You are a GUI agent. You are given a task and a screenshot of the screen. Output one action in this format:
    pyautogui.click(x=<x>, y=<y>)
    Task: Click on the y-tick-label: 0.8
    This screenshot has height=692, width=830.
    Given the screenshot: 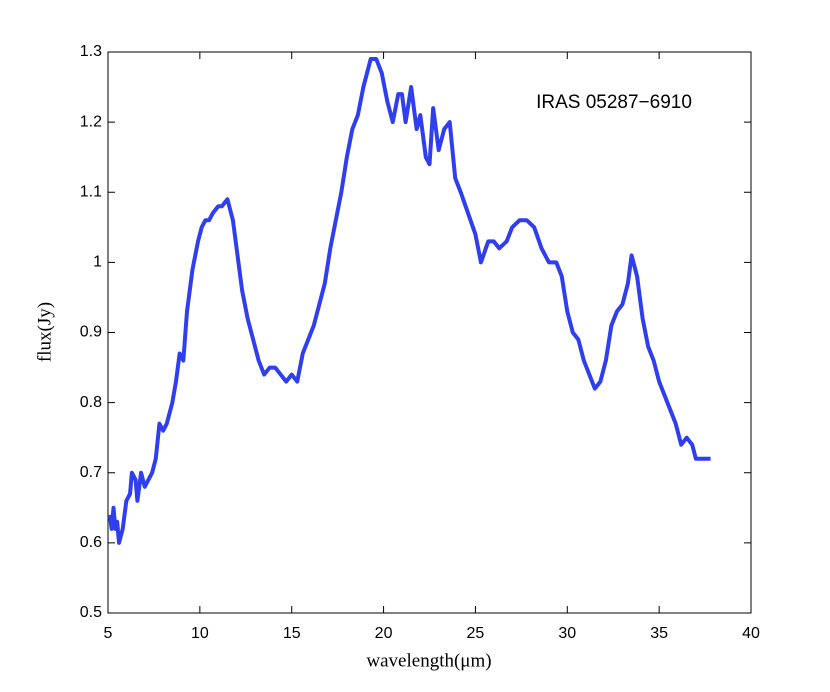 What is the action you would take?
    pyautogui.click(x=91, y=402)
    